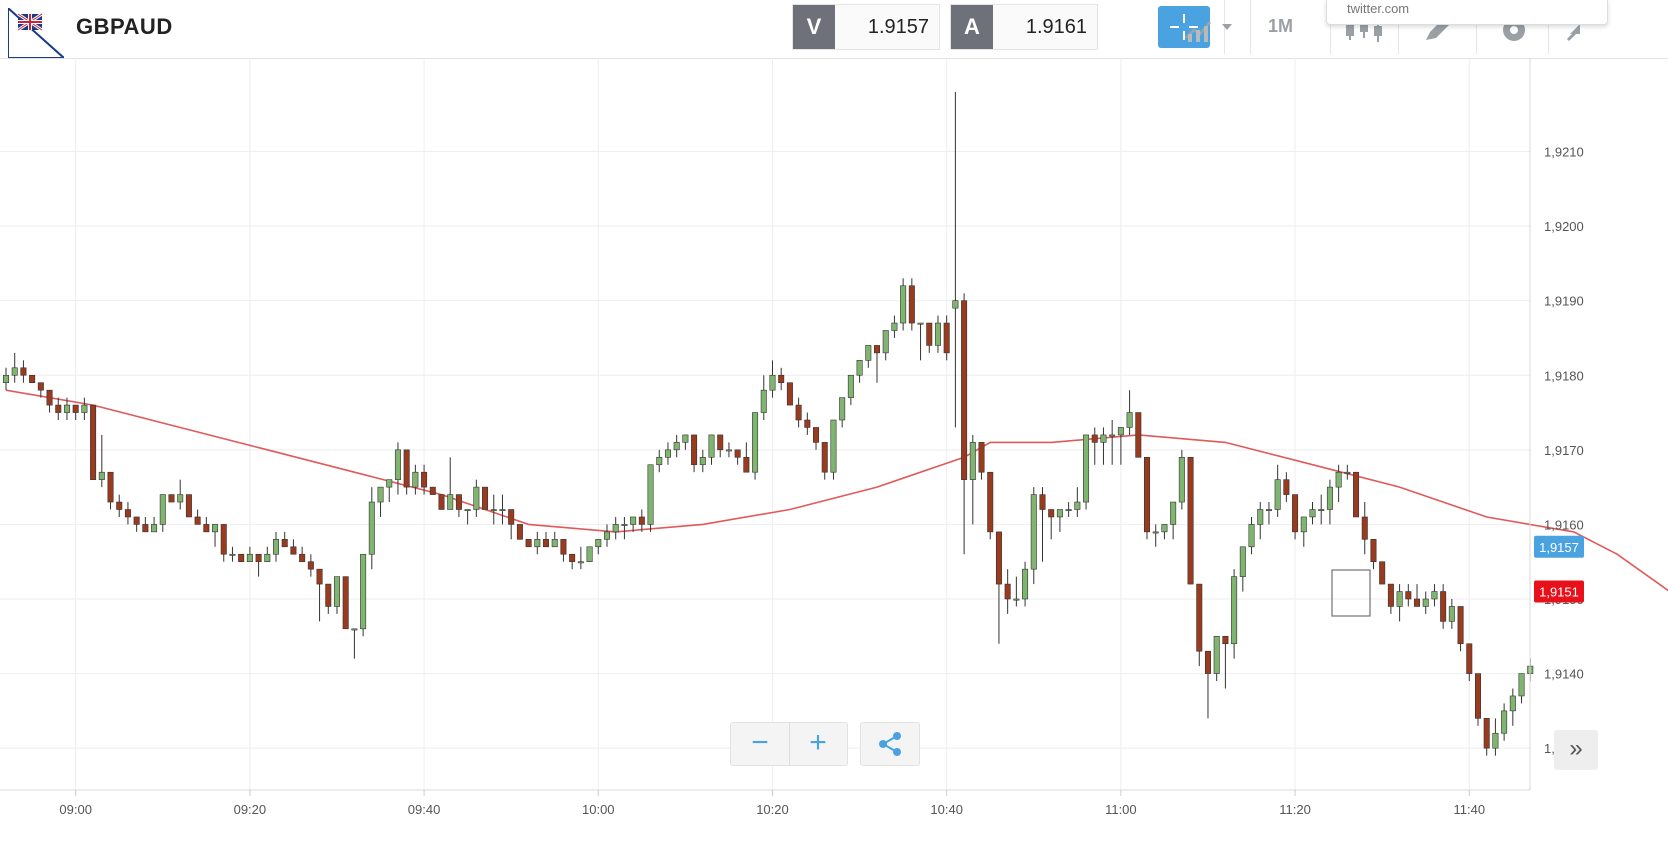 This screenshot has width=1668, height=846. Describe the element at coordinates (1576, 750) in the screenshot. I see `scroll-to-latest-button: »` at that location.